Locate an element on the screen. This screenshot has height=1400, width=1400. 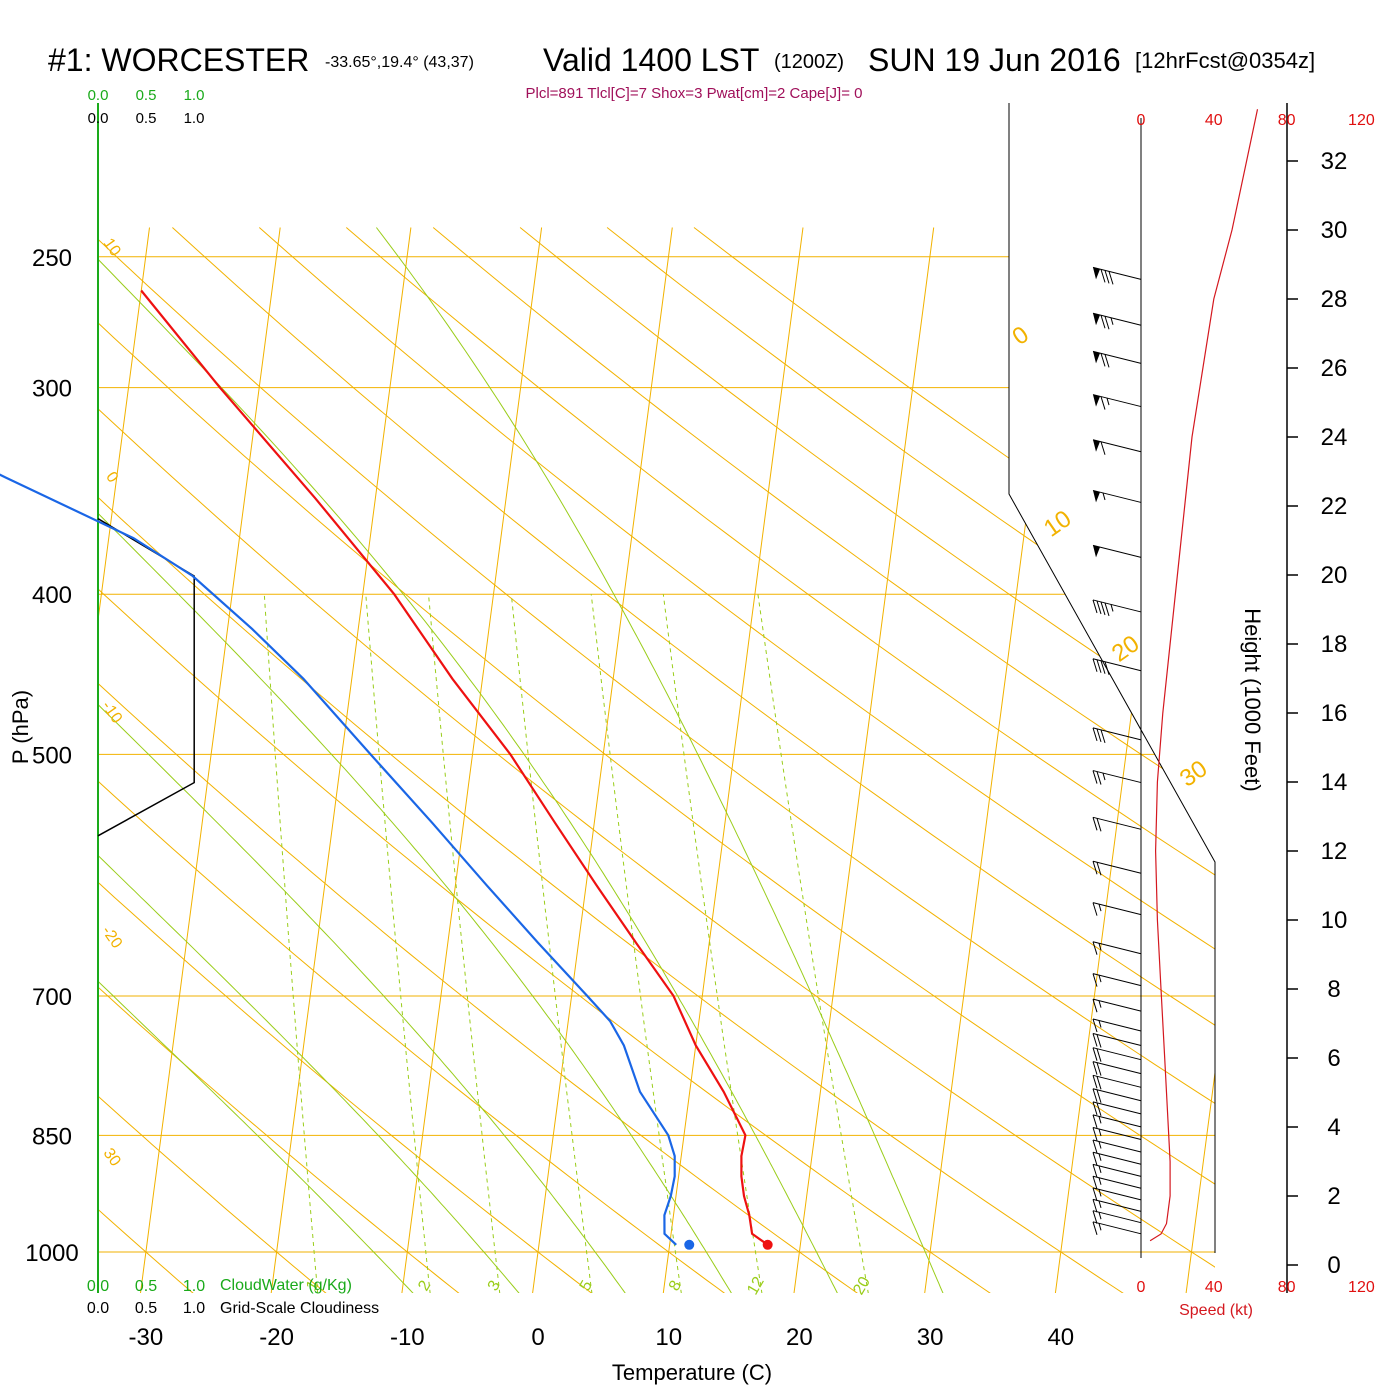
wind-barbs is located at coordinates (1117, 688).